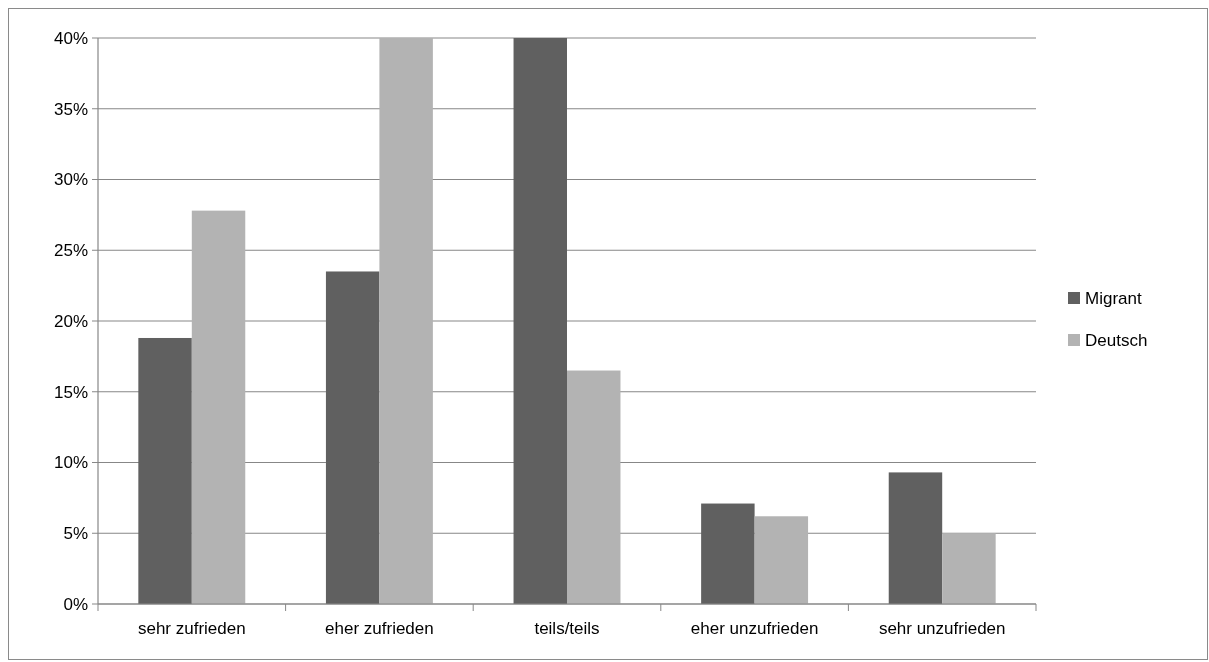 The image size is (1209, 662). Describe the element at coordinates (70, 38) in the screenshot. I see `y-tick-label: 40%` at that location.